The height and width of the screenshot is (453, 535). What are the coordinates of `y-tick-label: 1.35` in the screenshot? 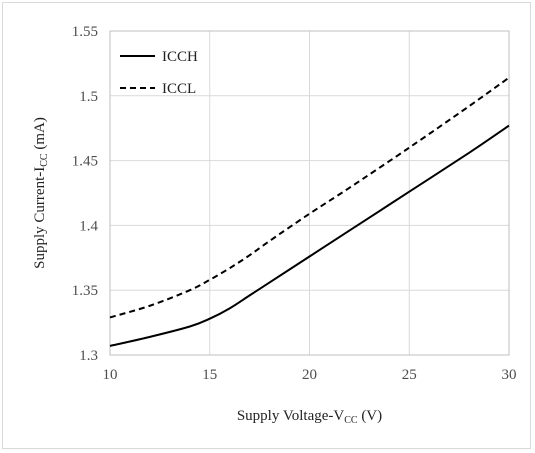 It's located at (85, 291).